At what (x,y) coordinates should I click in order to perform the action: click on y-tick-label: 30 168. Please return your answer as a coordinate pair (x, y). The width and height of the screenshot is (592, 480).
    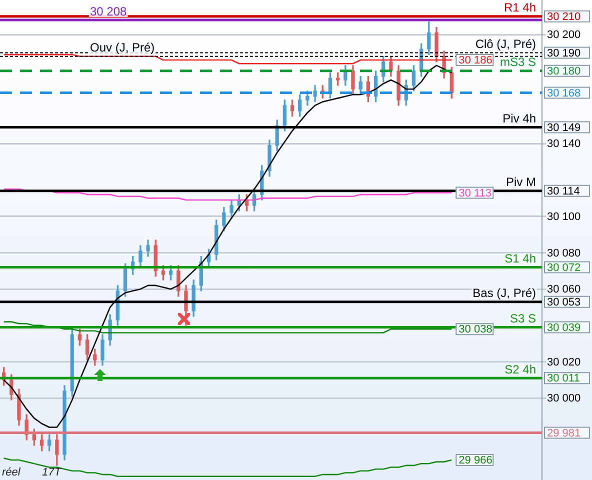
    Looking at the image, I should click on (564, 93).